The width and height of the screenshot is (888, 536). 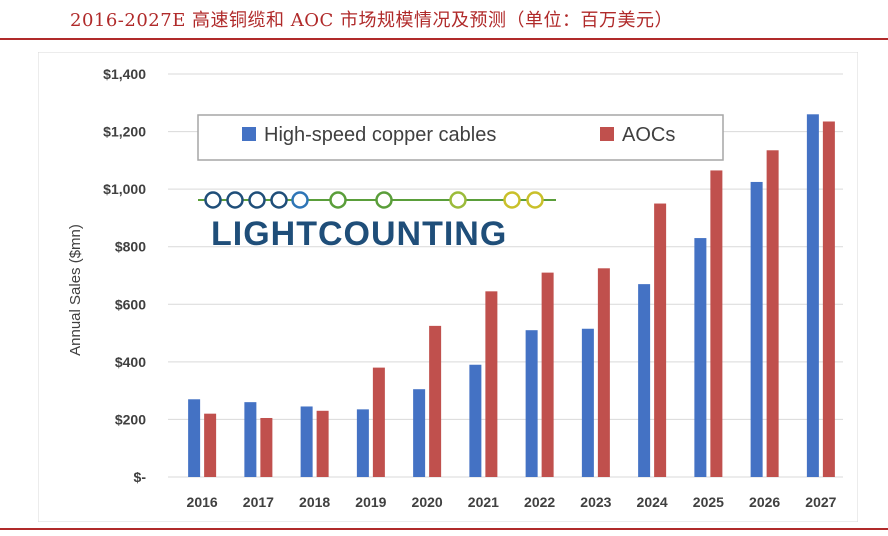 I want to click on title-divider, so click(x=444, y=39).